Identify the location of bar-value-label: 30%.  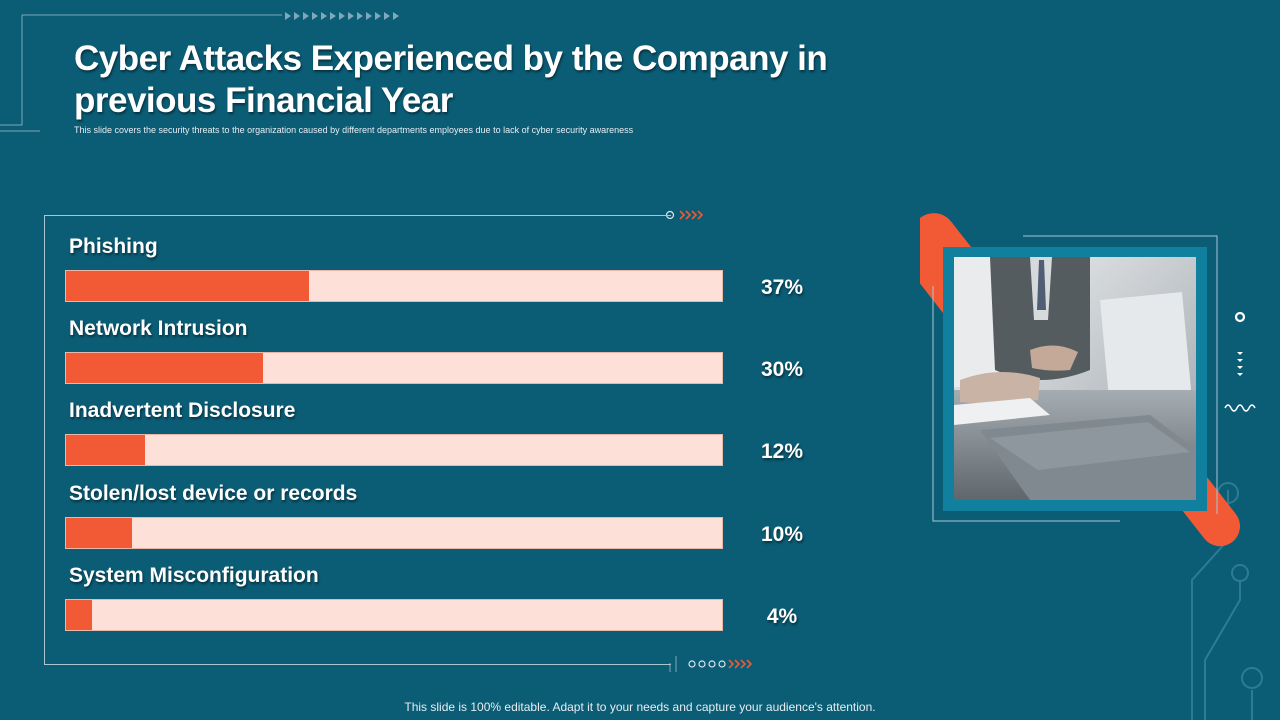
(782, 369).